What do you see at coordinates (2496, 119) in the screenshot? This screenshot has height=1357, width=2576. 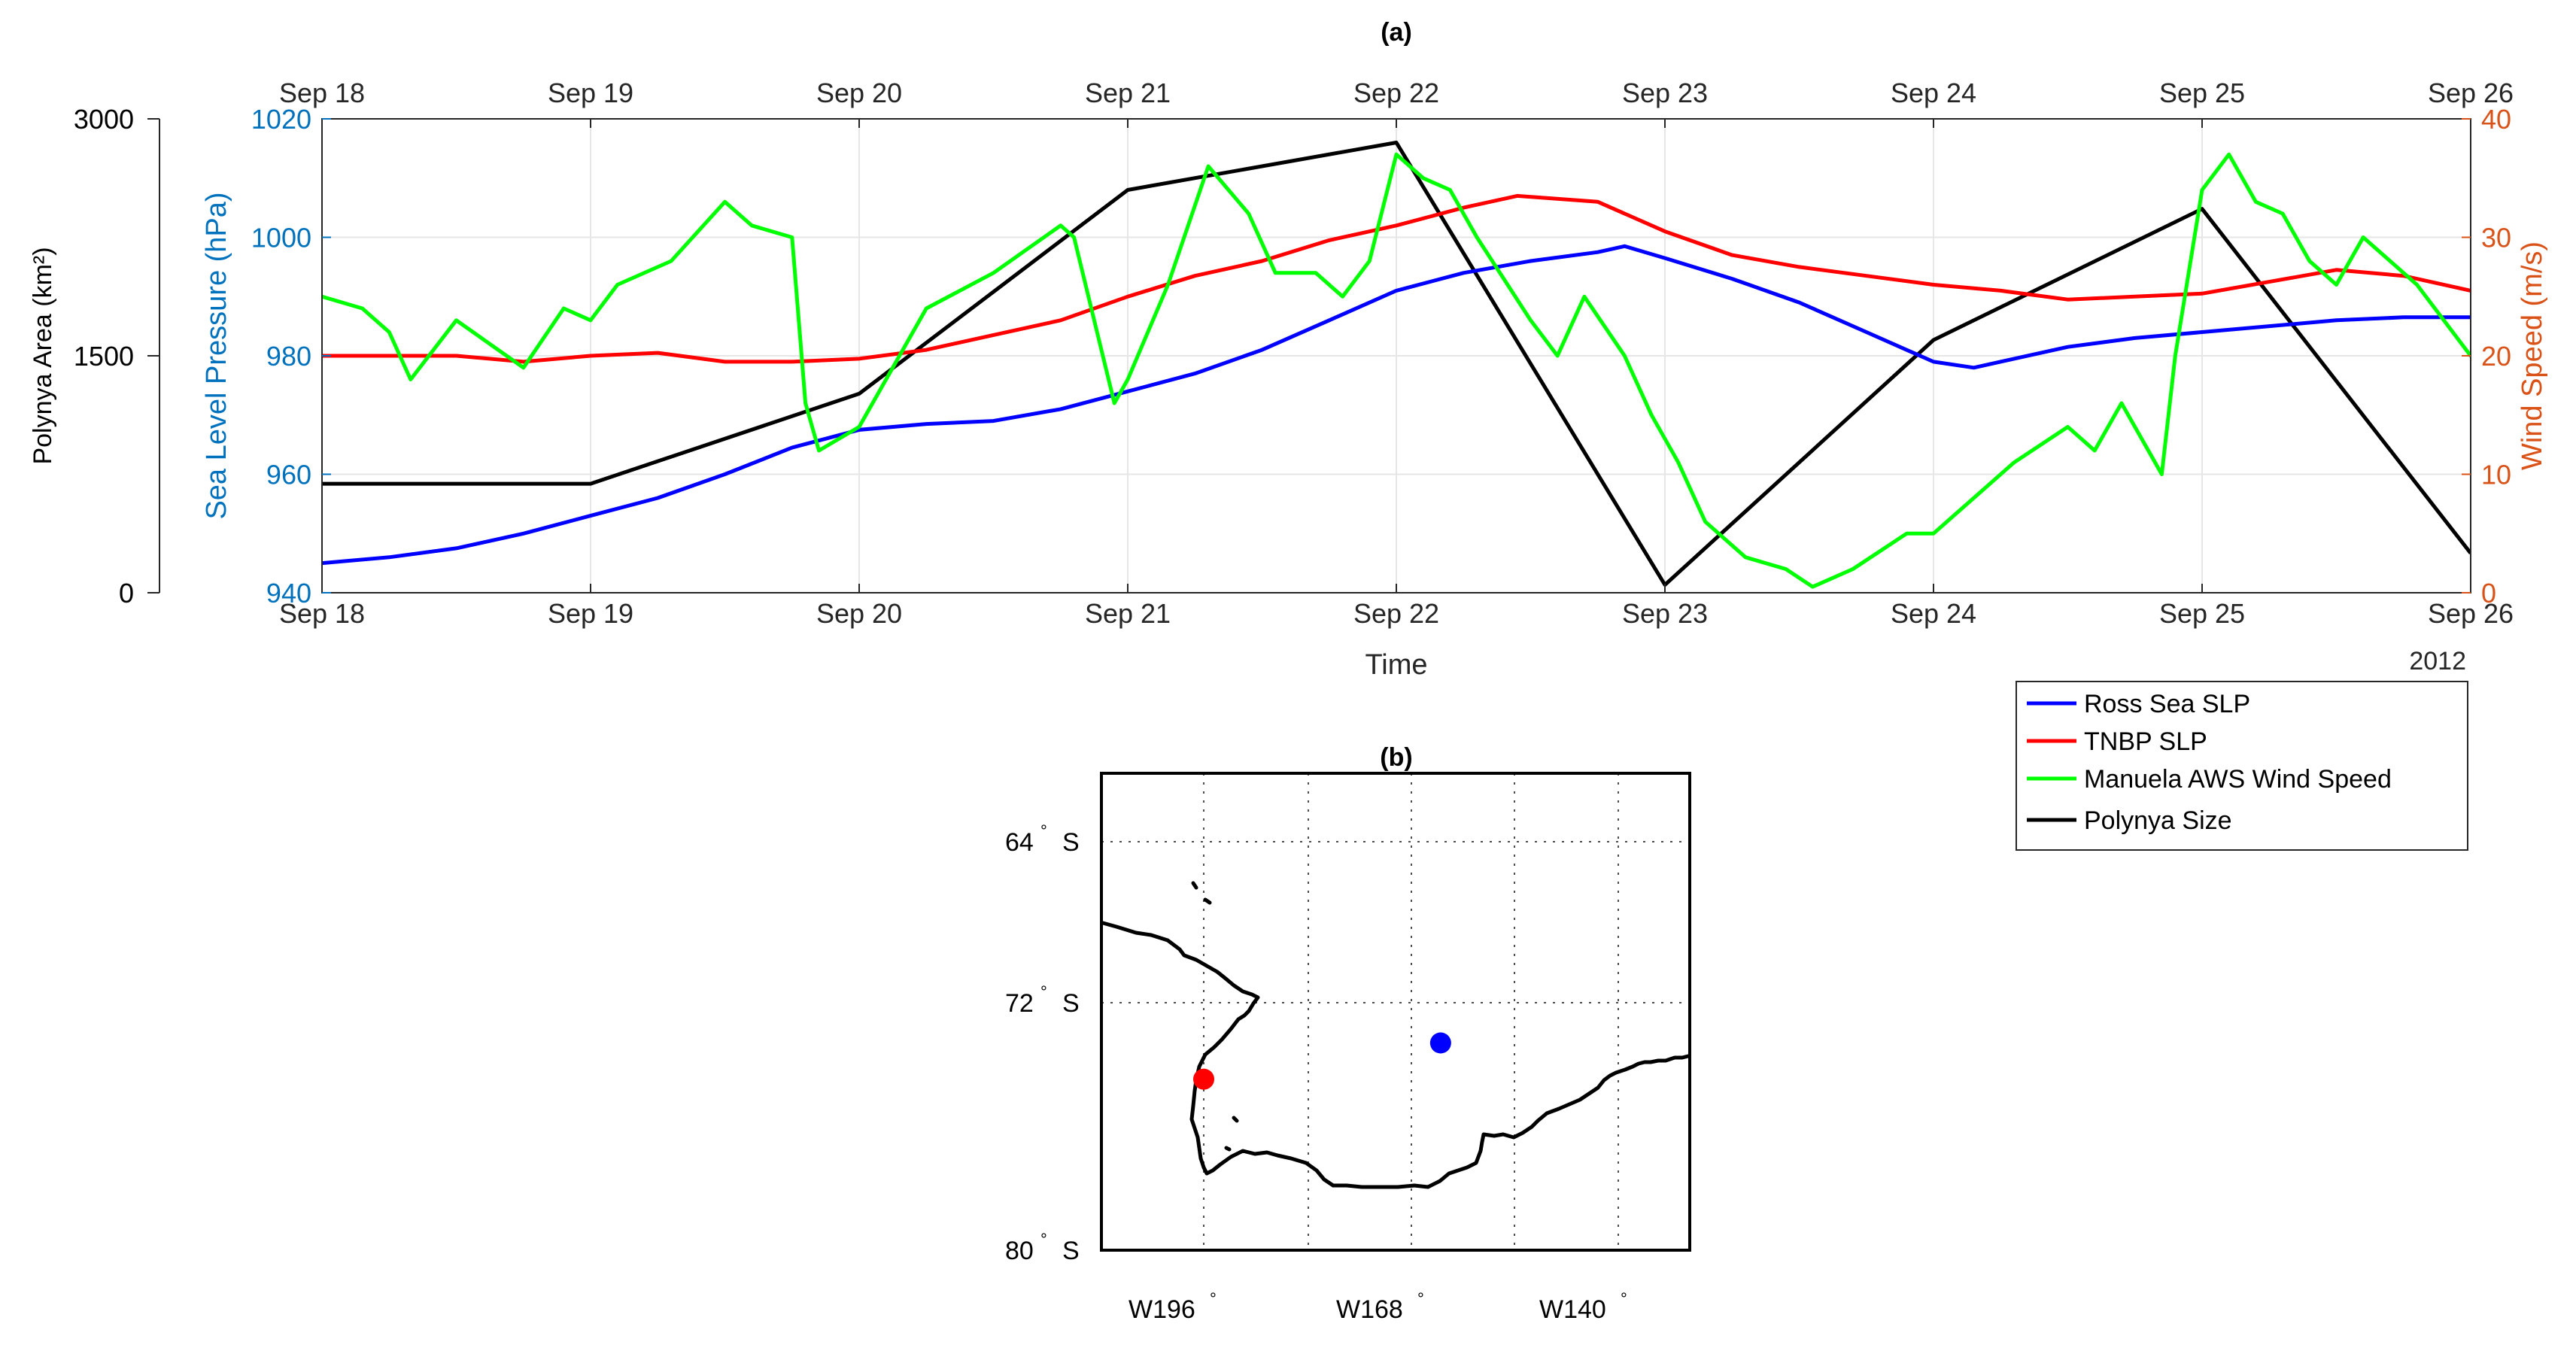 I see `wind-tick-label: 40` at bounding box center [2496, 119].